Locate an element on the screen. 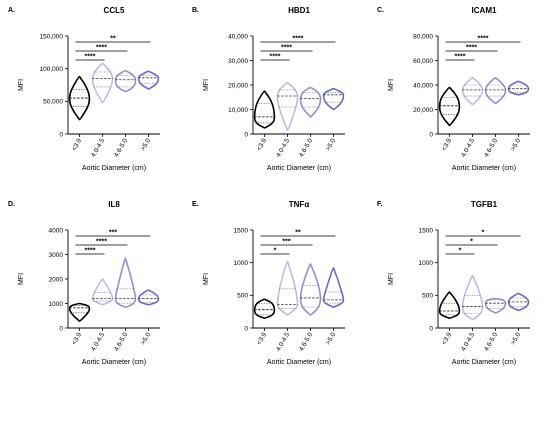 This screenshot has width=550, height=428. y-tick-label: 20,000 is located at coordinates (238, 85).